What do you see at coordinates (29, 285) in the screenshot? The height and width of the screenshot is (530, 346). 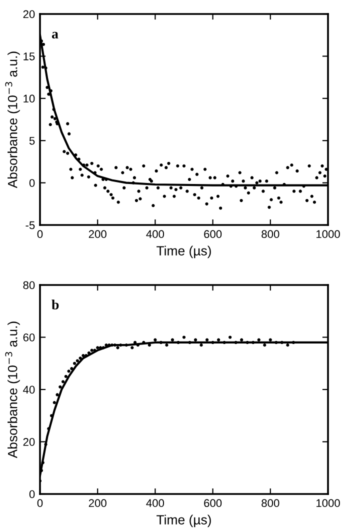 I see `y-tick-label: 80` at bounding box center [29, 285].